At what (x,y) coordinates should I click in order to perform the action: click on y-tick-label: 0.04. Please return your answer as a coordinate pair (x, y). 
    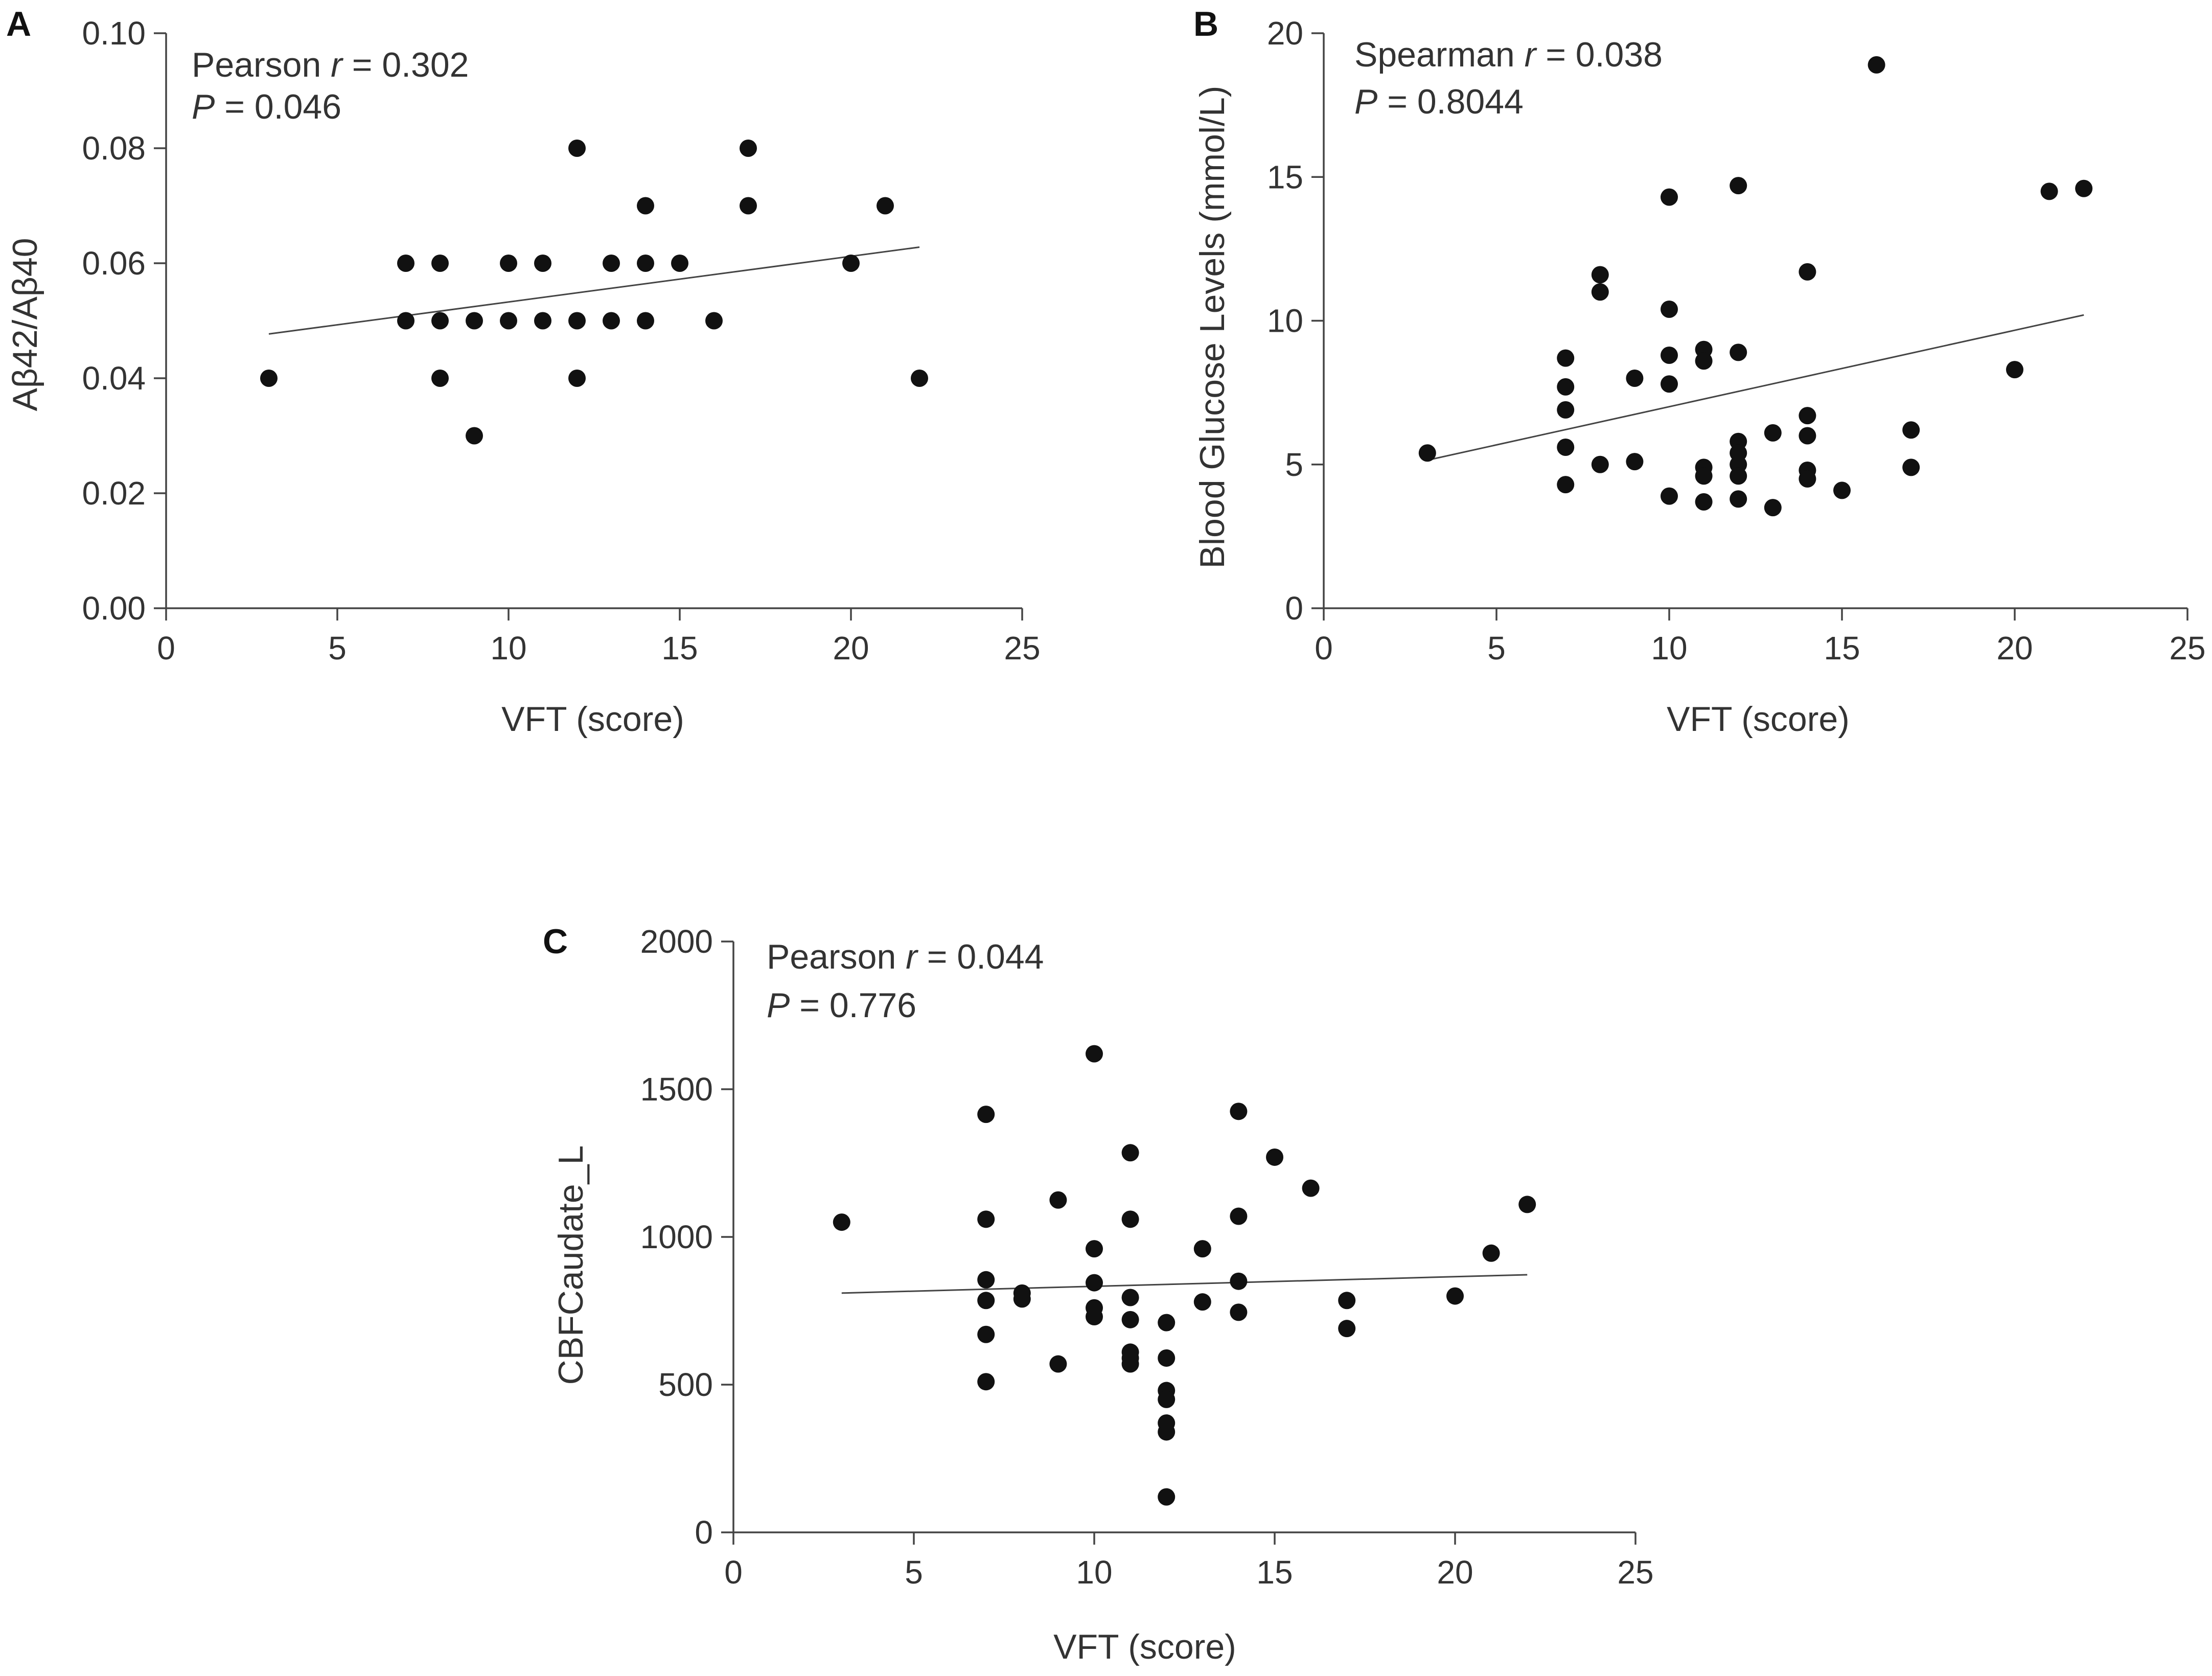
    Looking at the image, I should click on (114, 378).